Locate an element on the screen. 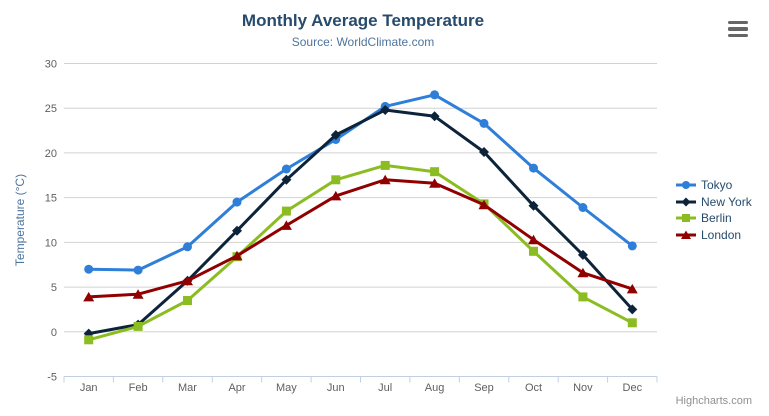 The height and width of the screenshot is (416, 769). hamburger-icon is located at coordinates (738, 29).